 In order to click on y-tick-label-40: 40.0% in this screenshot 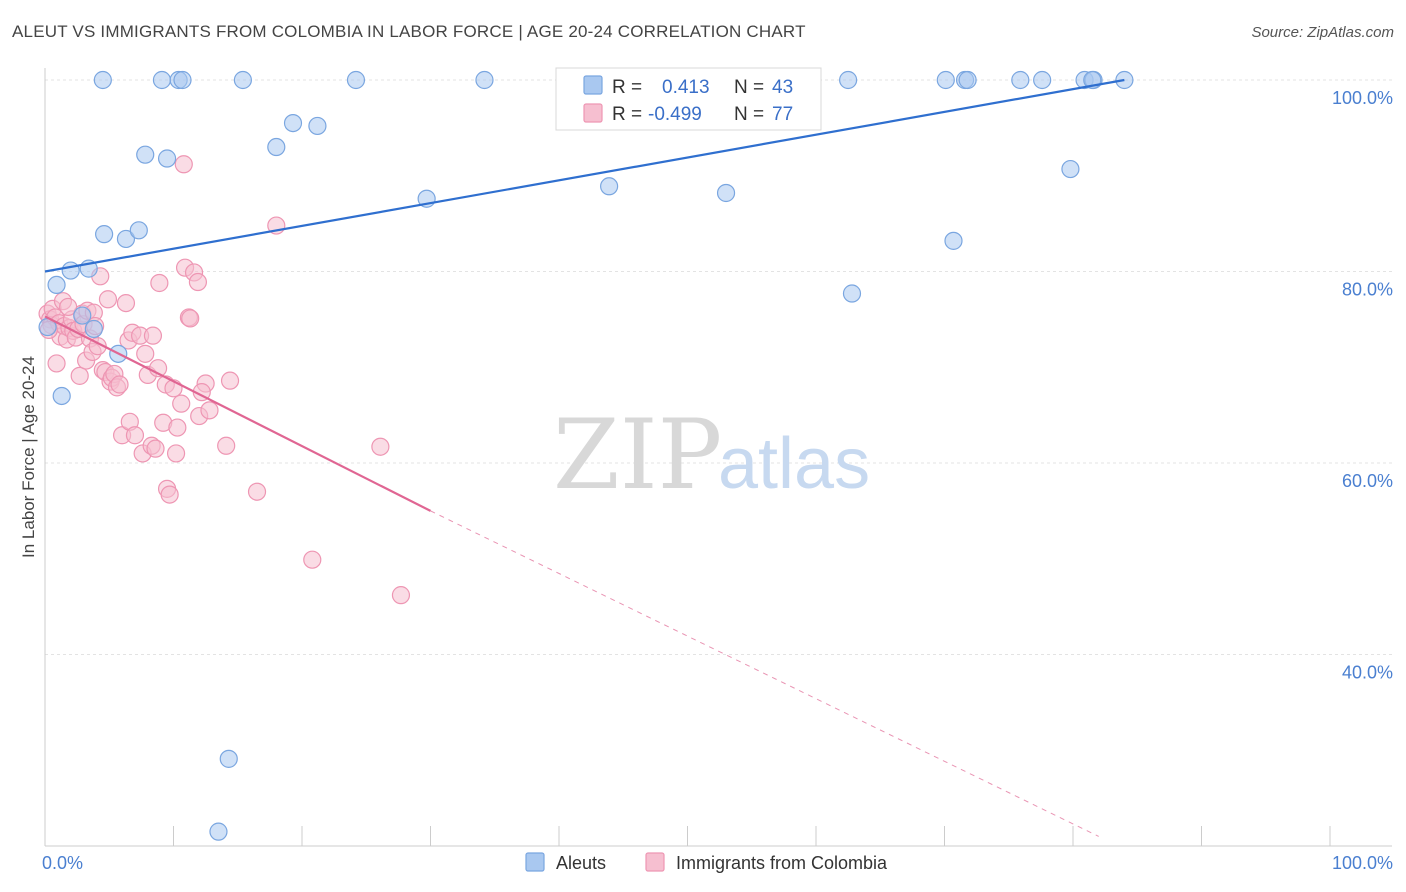, I will do `click(1367, 673)`.